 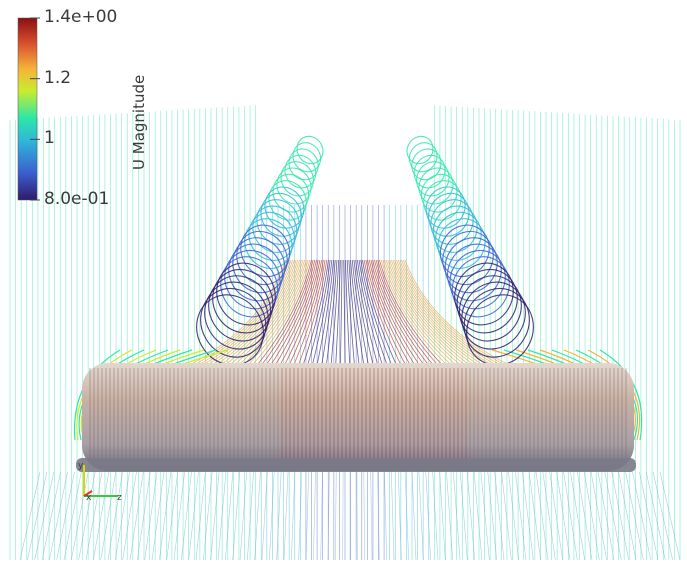 I want to click on legend-tick-label: 1.2, so click(x=58, y=77).